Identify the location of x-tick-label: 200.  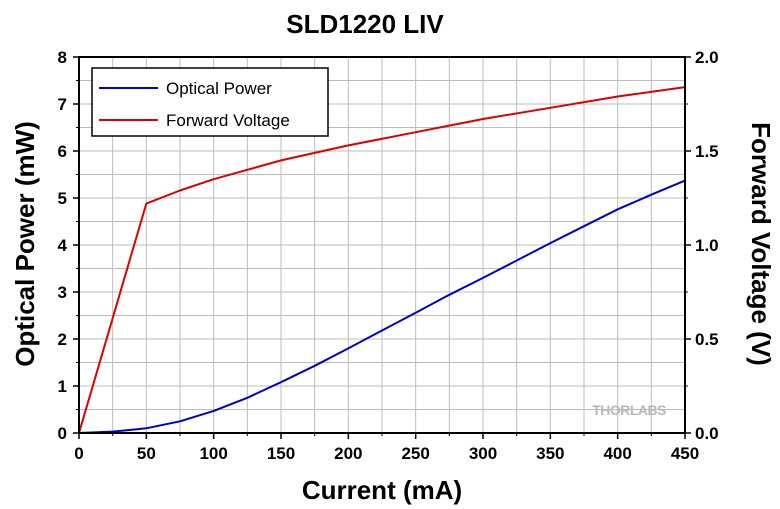
(348, 453).